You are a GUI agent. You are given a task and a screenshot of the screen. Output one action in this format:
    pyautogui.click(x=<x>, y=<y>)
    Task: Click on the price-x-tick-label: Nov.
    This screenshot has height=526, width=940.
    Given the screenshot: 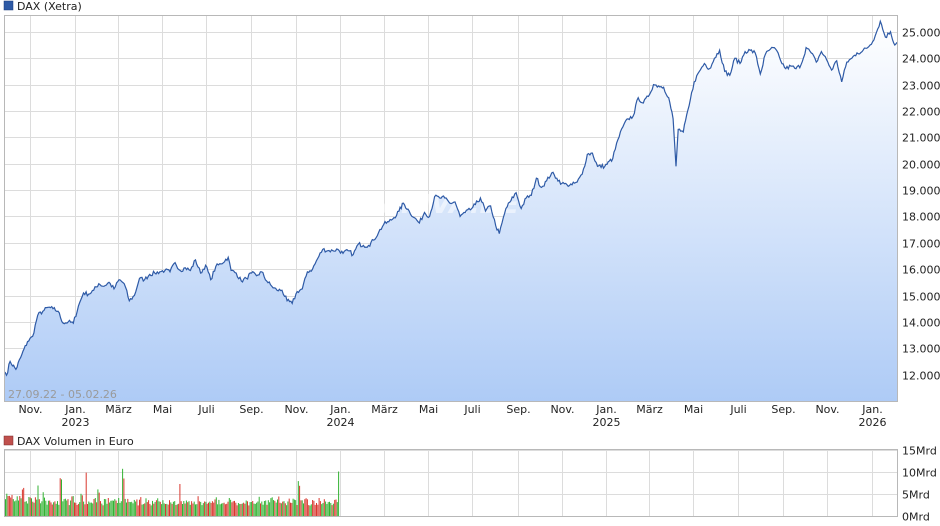 What is the action you would take?
    pyautogui.click(x=827, y=409)
    